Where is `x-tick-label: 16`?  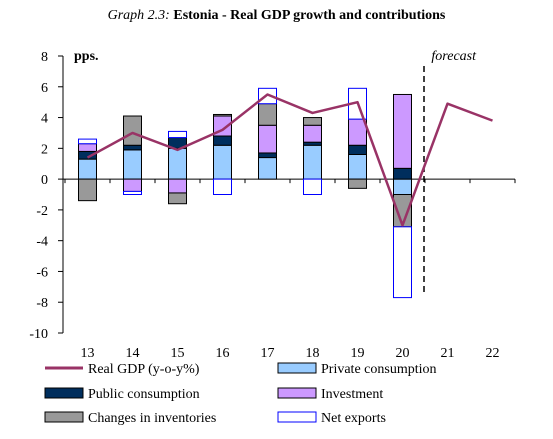 x-tick-label: 16 is located at coordinates (223, 353).